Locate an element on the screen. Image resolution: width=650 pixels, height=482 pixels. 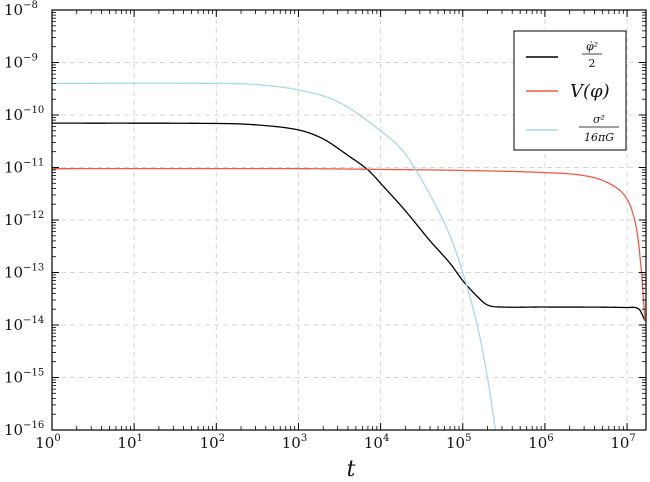
x-tick-label: 10³ is located at coordinates (294, 442).